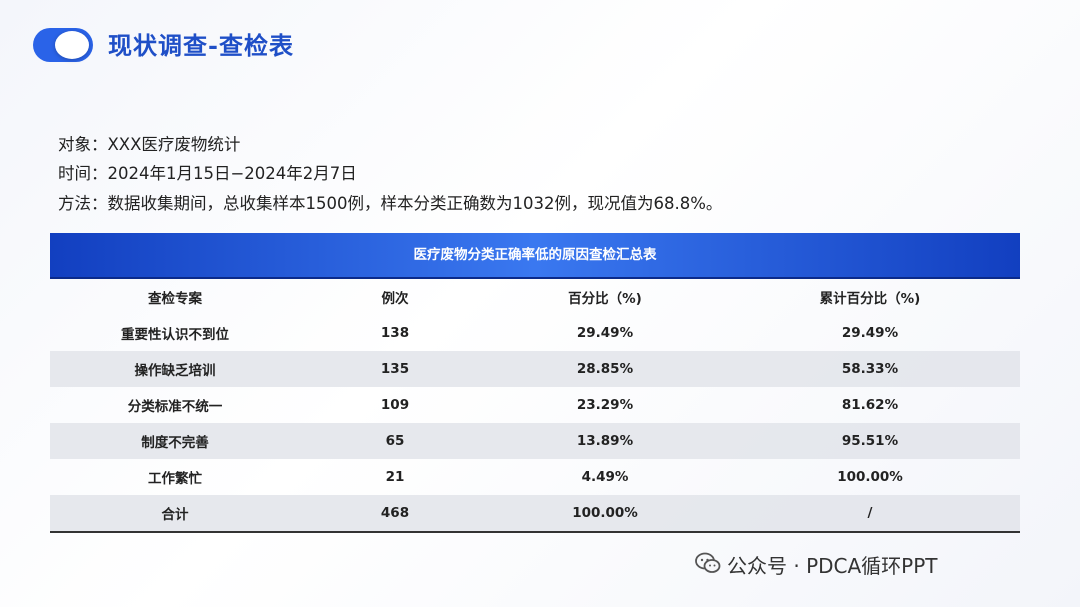 Image resolution: width=1080 pixels, height=607 pixels. I want to click on table-total-row: 合计 468 100.00% /, so click(535, 514).